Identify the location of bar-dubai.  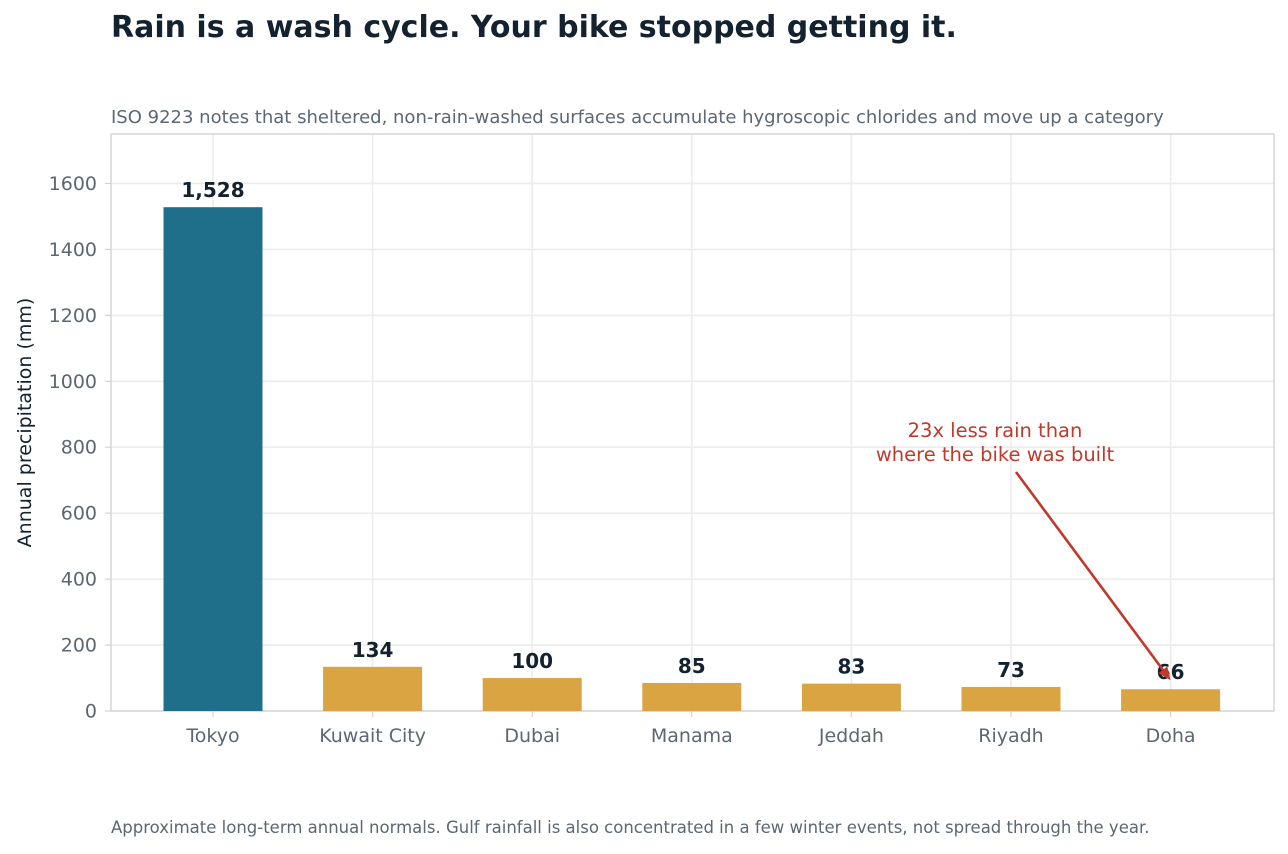
(532, 694).